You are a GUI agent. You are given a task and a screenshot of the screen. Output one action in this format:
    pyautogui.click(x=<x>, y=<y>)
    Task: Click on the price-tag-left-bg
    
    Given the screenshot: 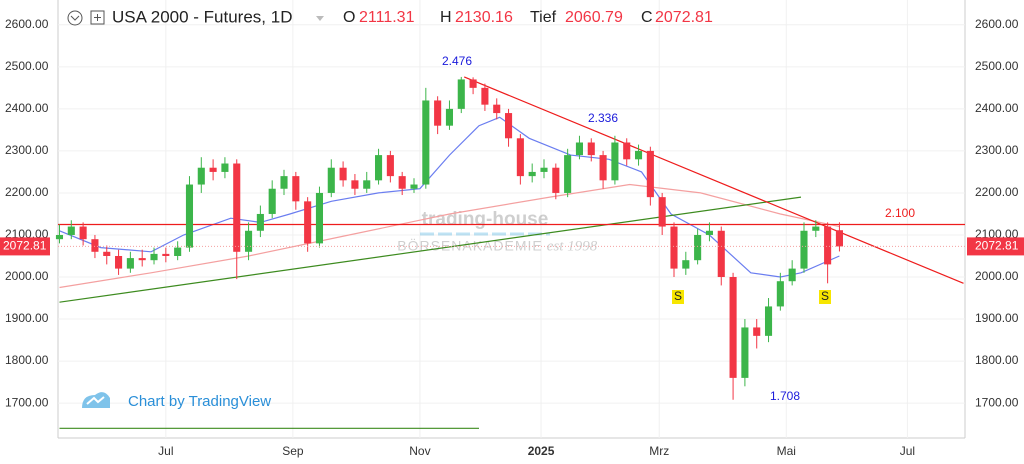 What is the action you would take?
    pyautogui.click(x=25, y=246)
    